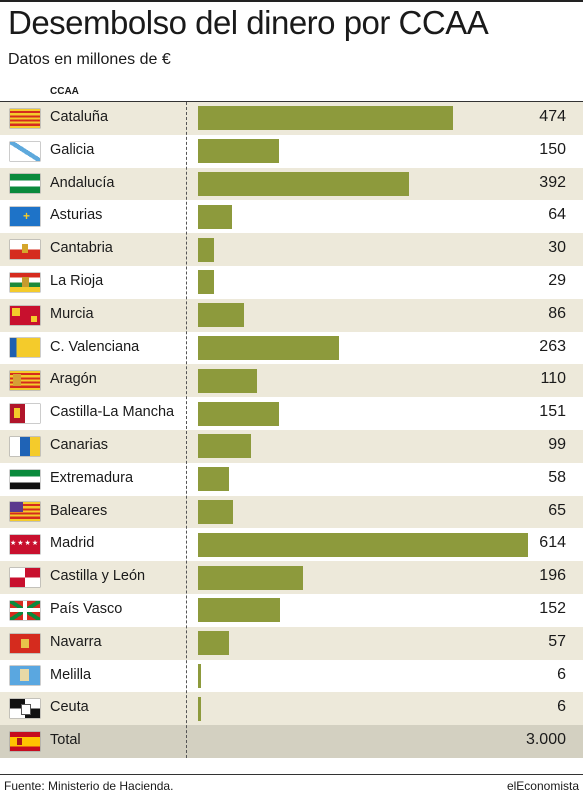 The height and width of the screenshot is (796, 583). I want to click on chart-title: Desembolso del dinero por CCAA, so click(248, 22).